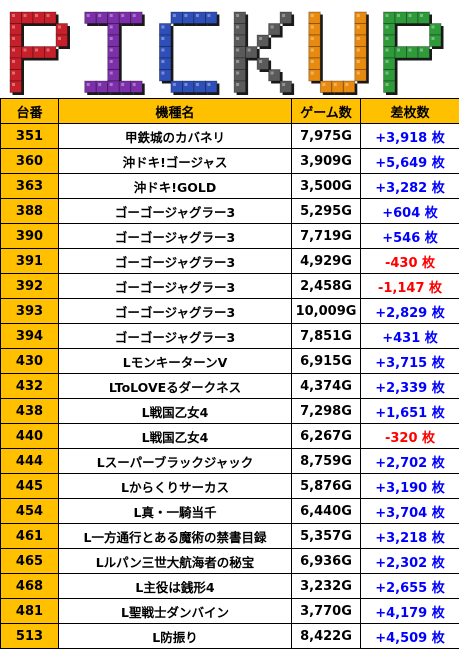 The height and width of the screenshot is (649, 459). What do you see at coordinates (410, 586) in the screenshot?
I see `coin-difference: +2,655 枚` at bounding box center [410, 586].